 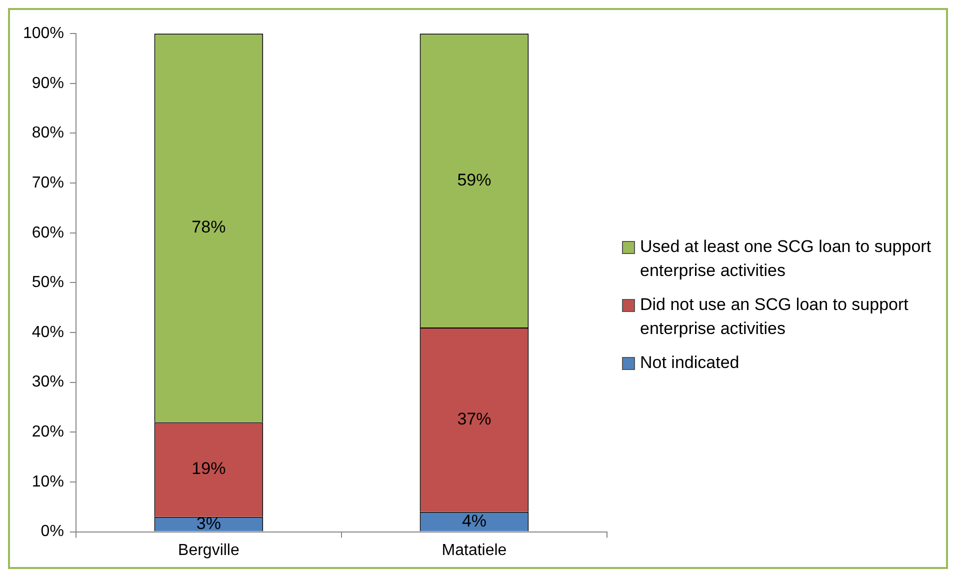 What do you see at coordinates (48, 382) in the screenshot?
I see `y-tick-label: 30%` at bounding box center [48, 382].